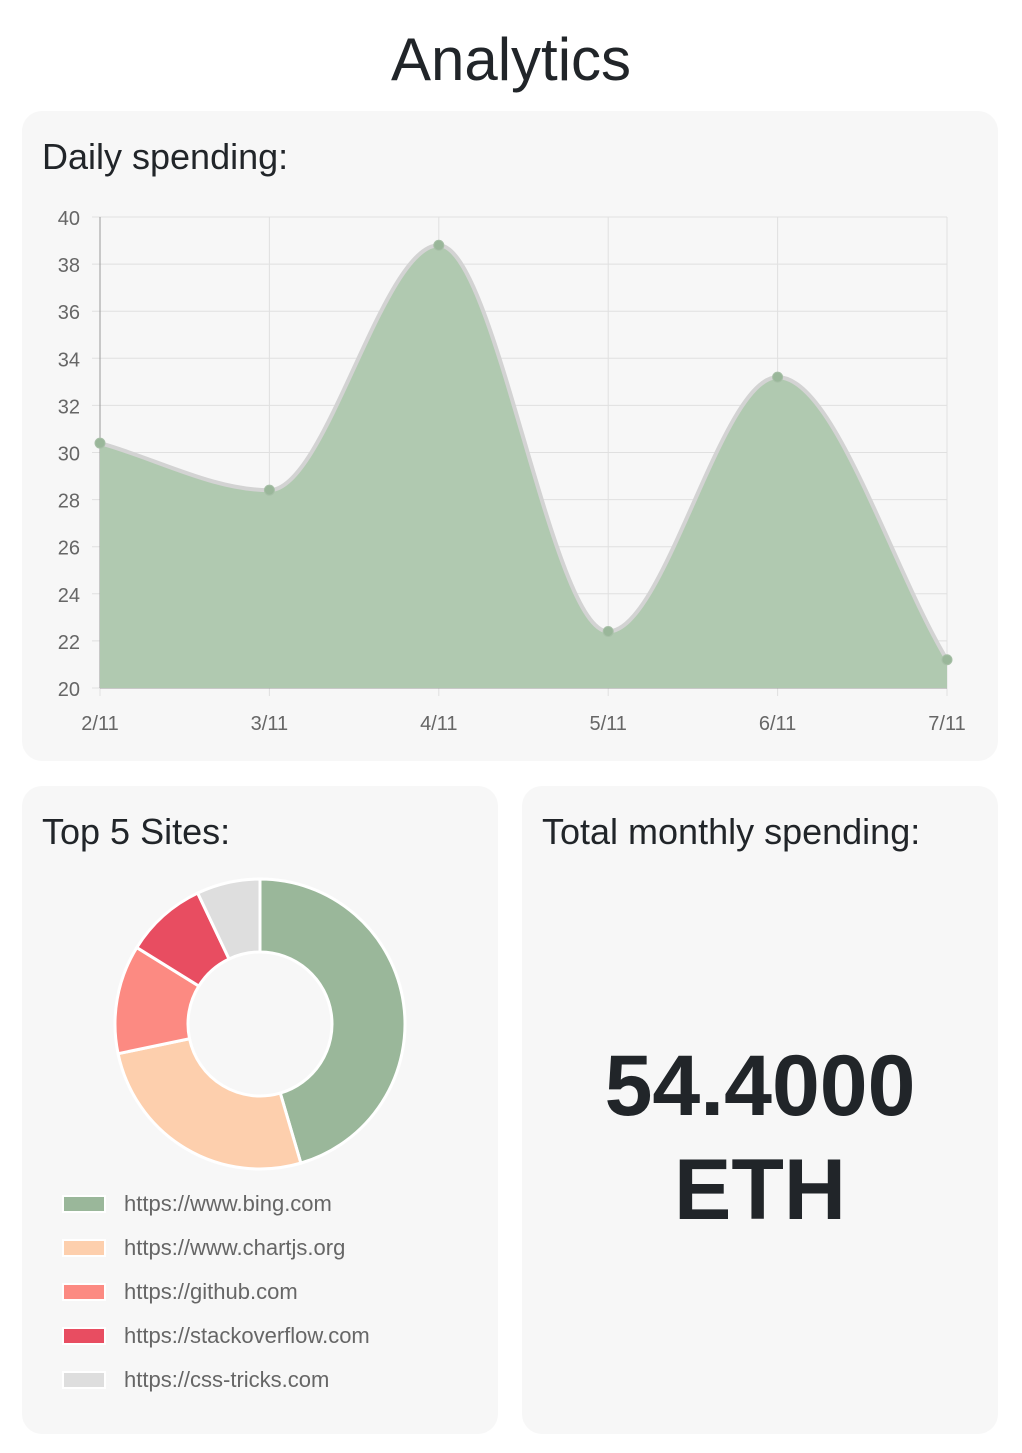 This screenshot has height=1453, width=1022. What do you see at coordinates (269, 724) in the screenshot?
I see `x-tick-label: 3/11` at bounding box center [269, 724].